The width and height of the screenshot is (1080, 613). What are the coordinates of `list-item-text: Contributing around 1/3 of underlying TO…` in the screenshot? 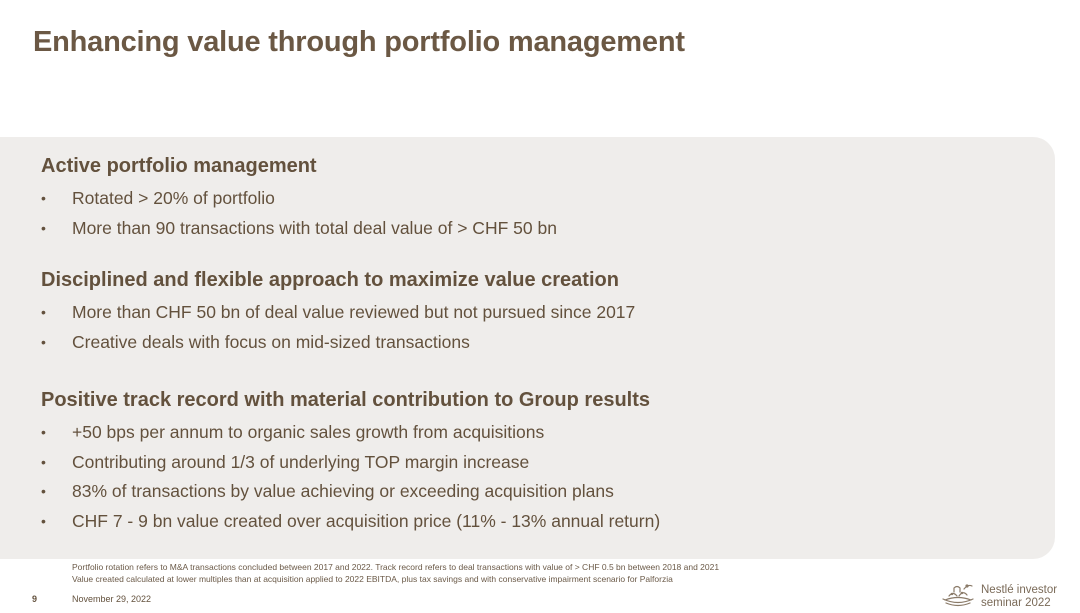 It's located at (301, 461).